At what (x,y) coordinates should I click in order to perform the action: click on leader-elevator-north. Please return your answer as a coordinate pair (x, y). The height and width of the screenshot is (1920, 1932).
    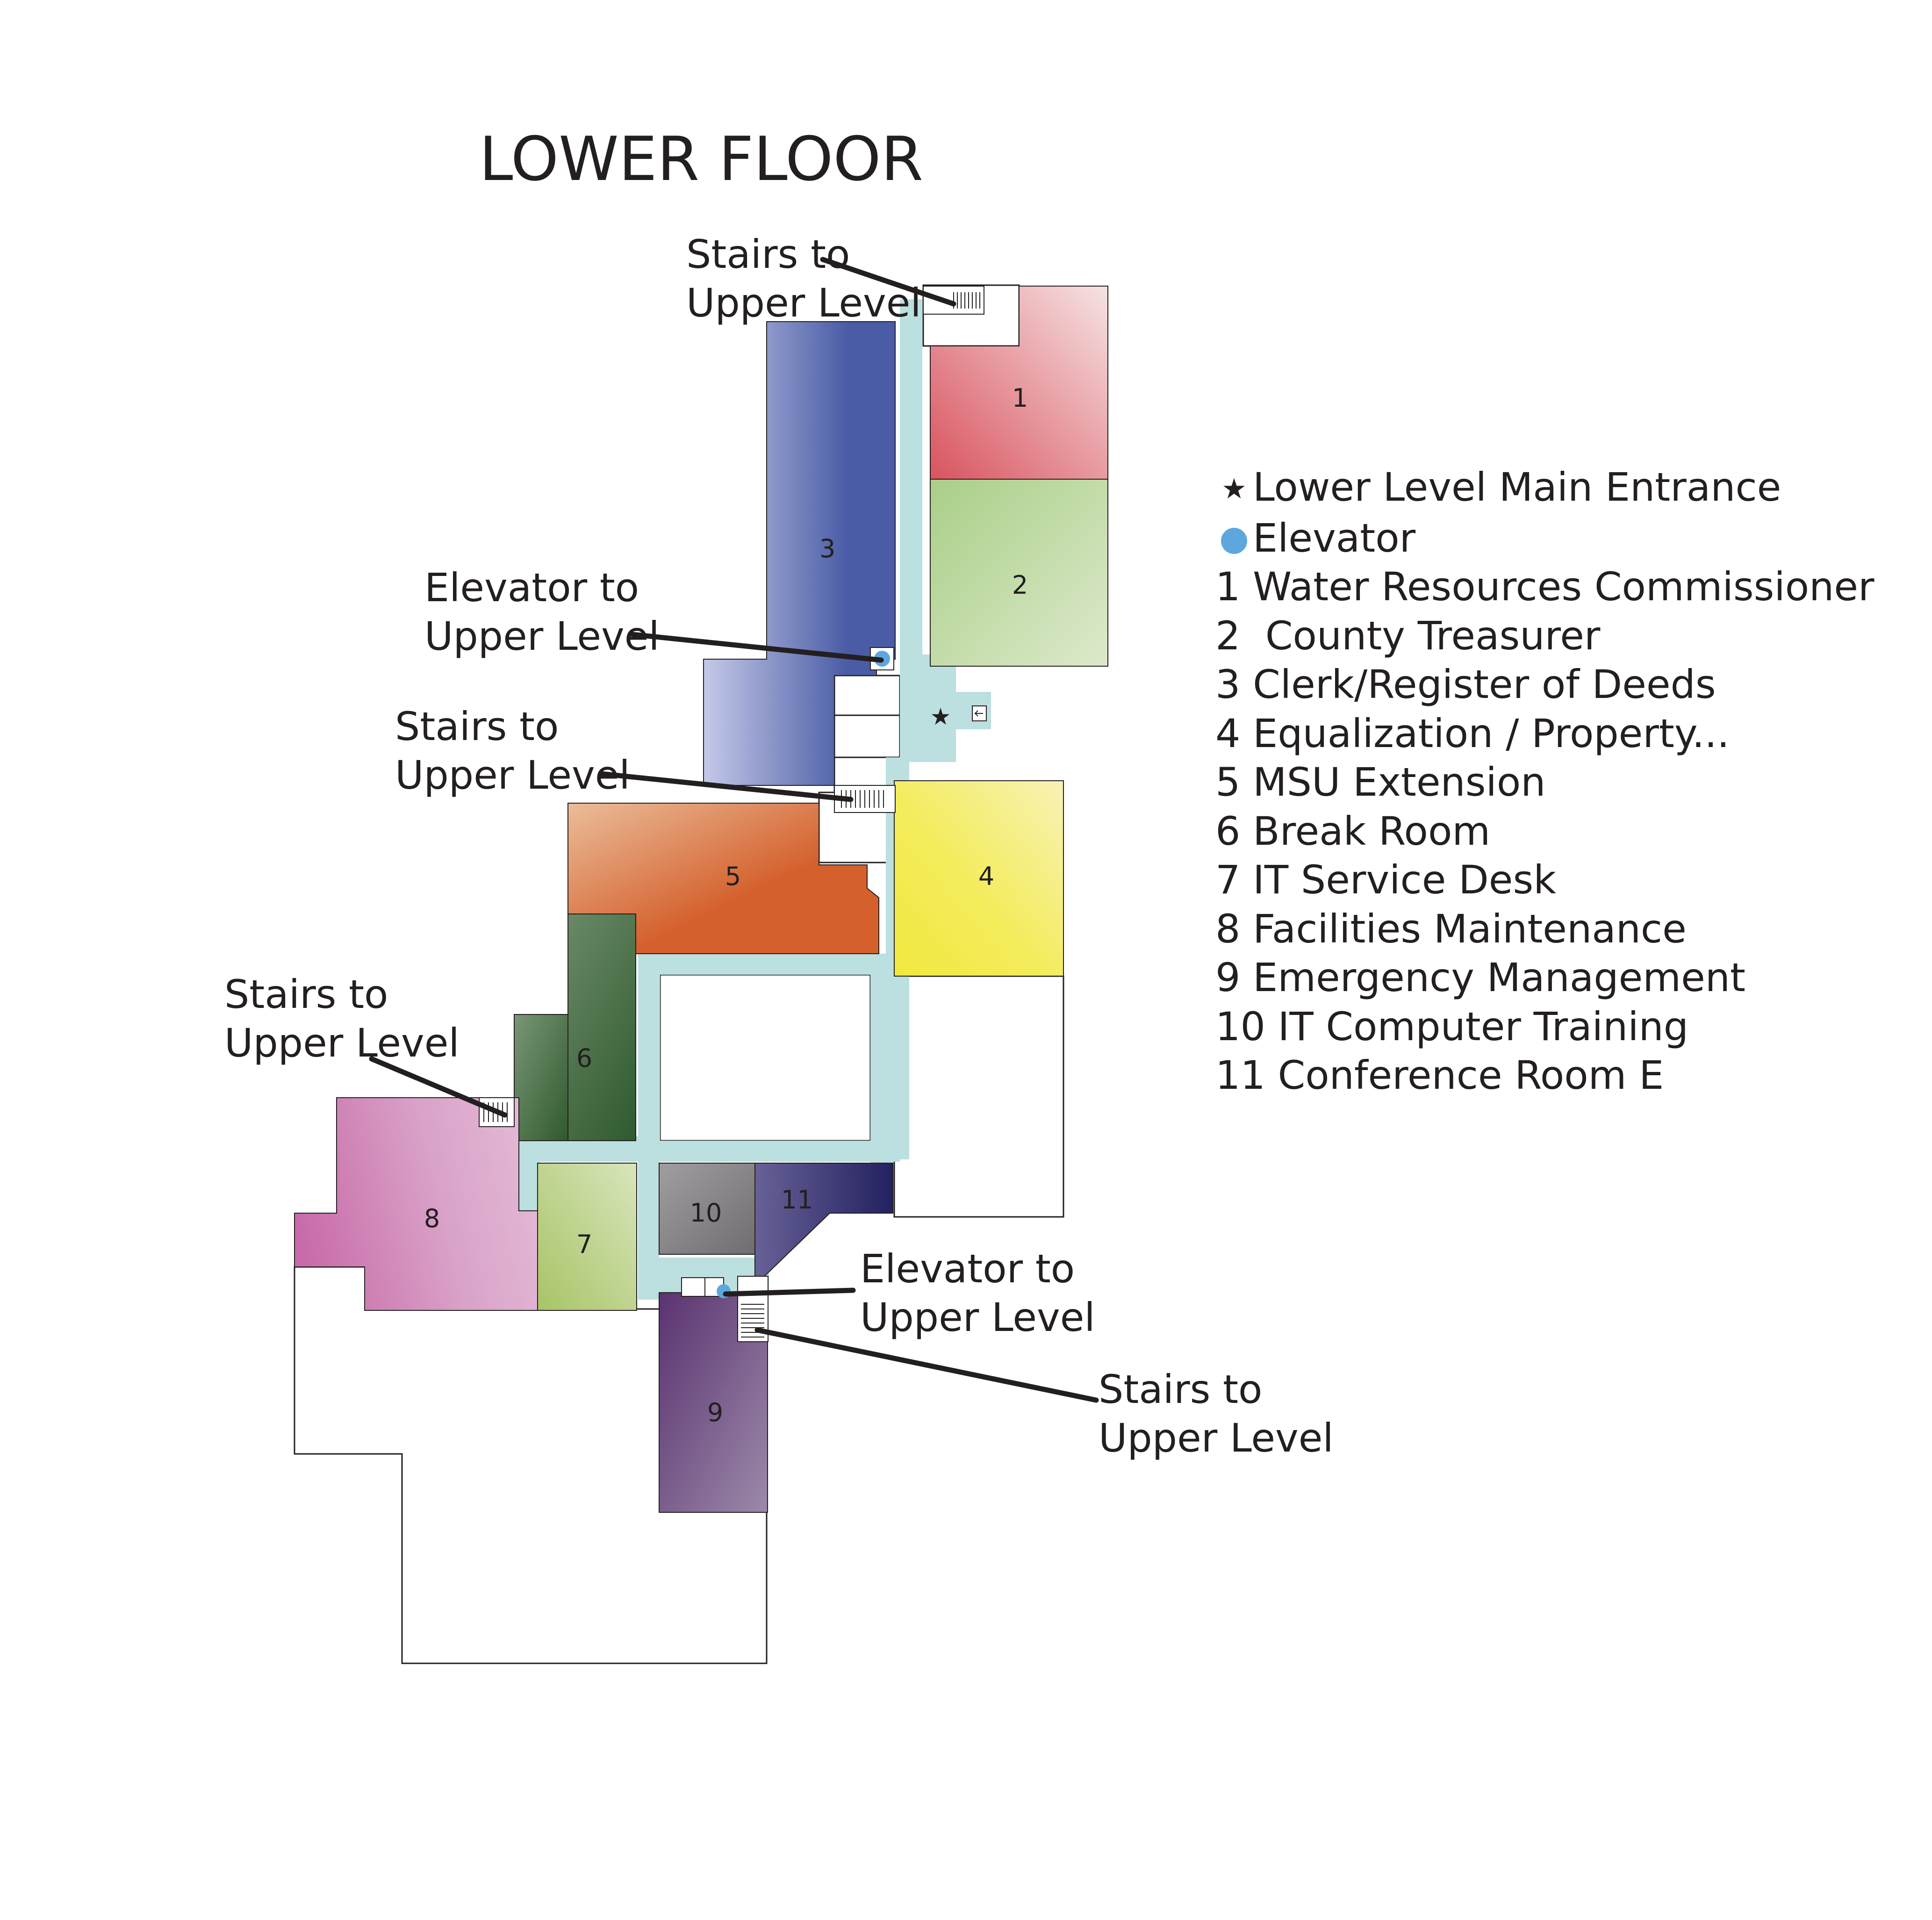
    Looking at the image, I should click on (757, 647).